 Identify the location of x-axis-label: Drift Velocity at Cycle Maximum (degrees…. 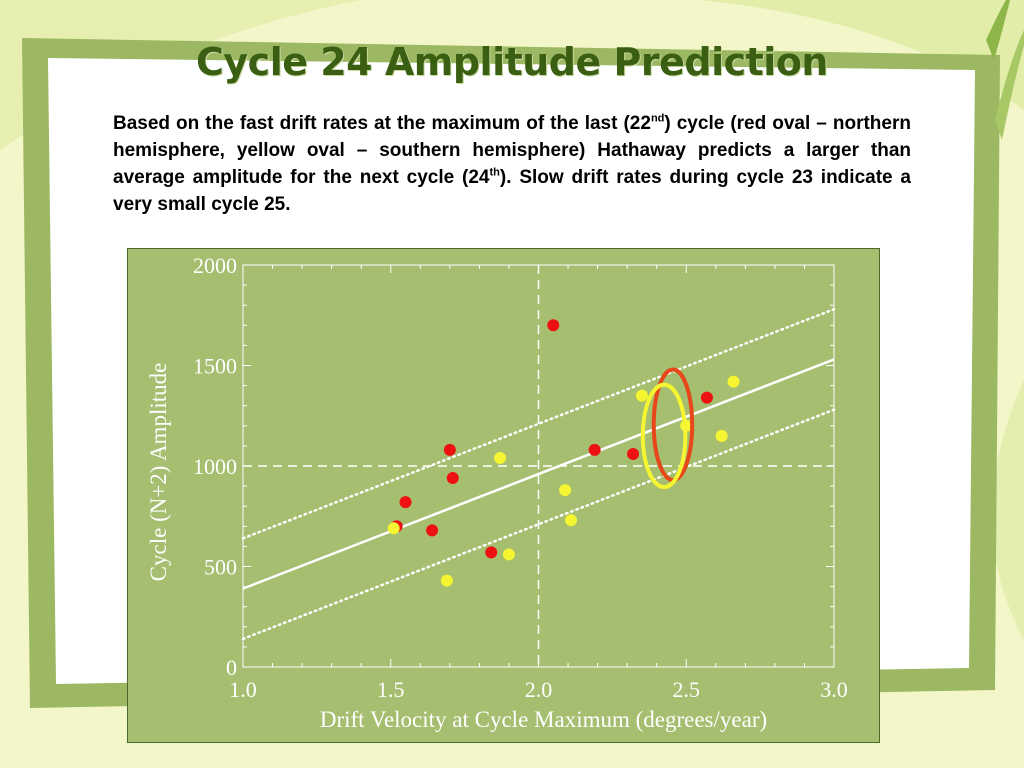
(543, 719).